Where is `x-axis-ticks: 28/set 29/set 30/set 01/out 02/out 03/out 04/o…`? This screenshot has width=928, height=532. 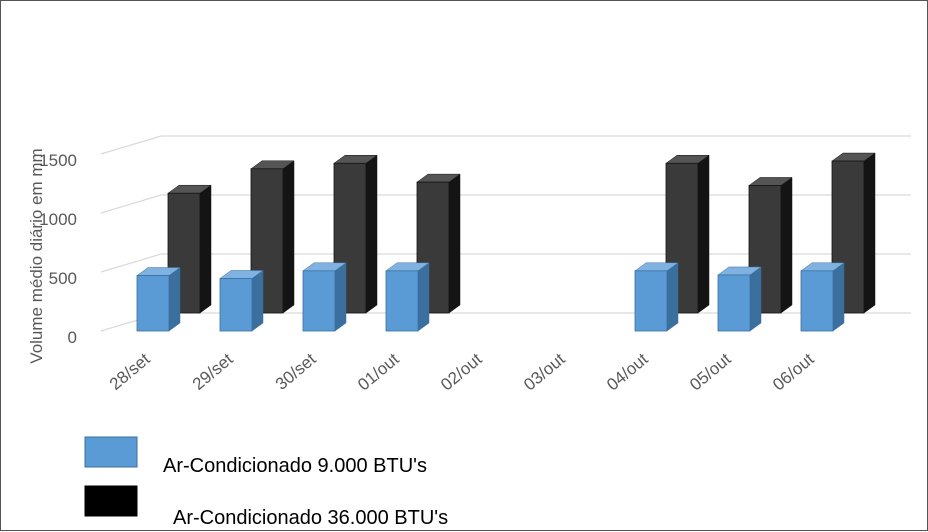
x-axis-ticks: 28/set 29/set 30/set 01/out 02/out 03/out 04/o… is located at coordinates (462, 371).